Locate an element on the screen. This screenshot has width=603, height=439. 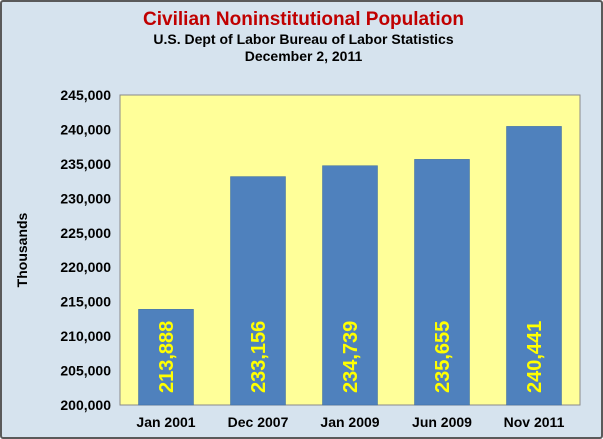
bar-value-label: 213,888 is located at coordinates (167, 357).